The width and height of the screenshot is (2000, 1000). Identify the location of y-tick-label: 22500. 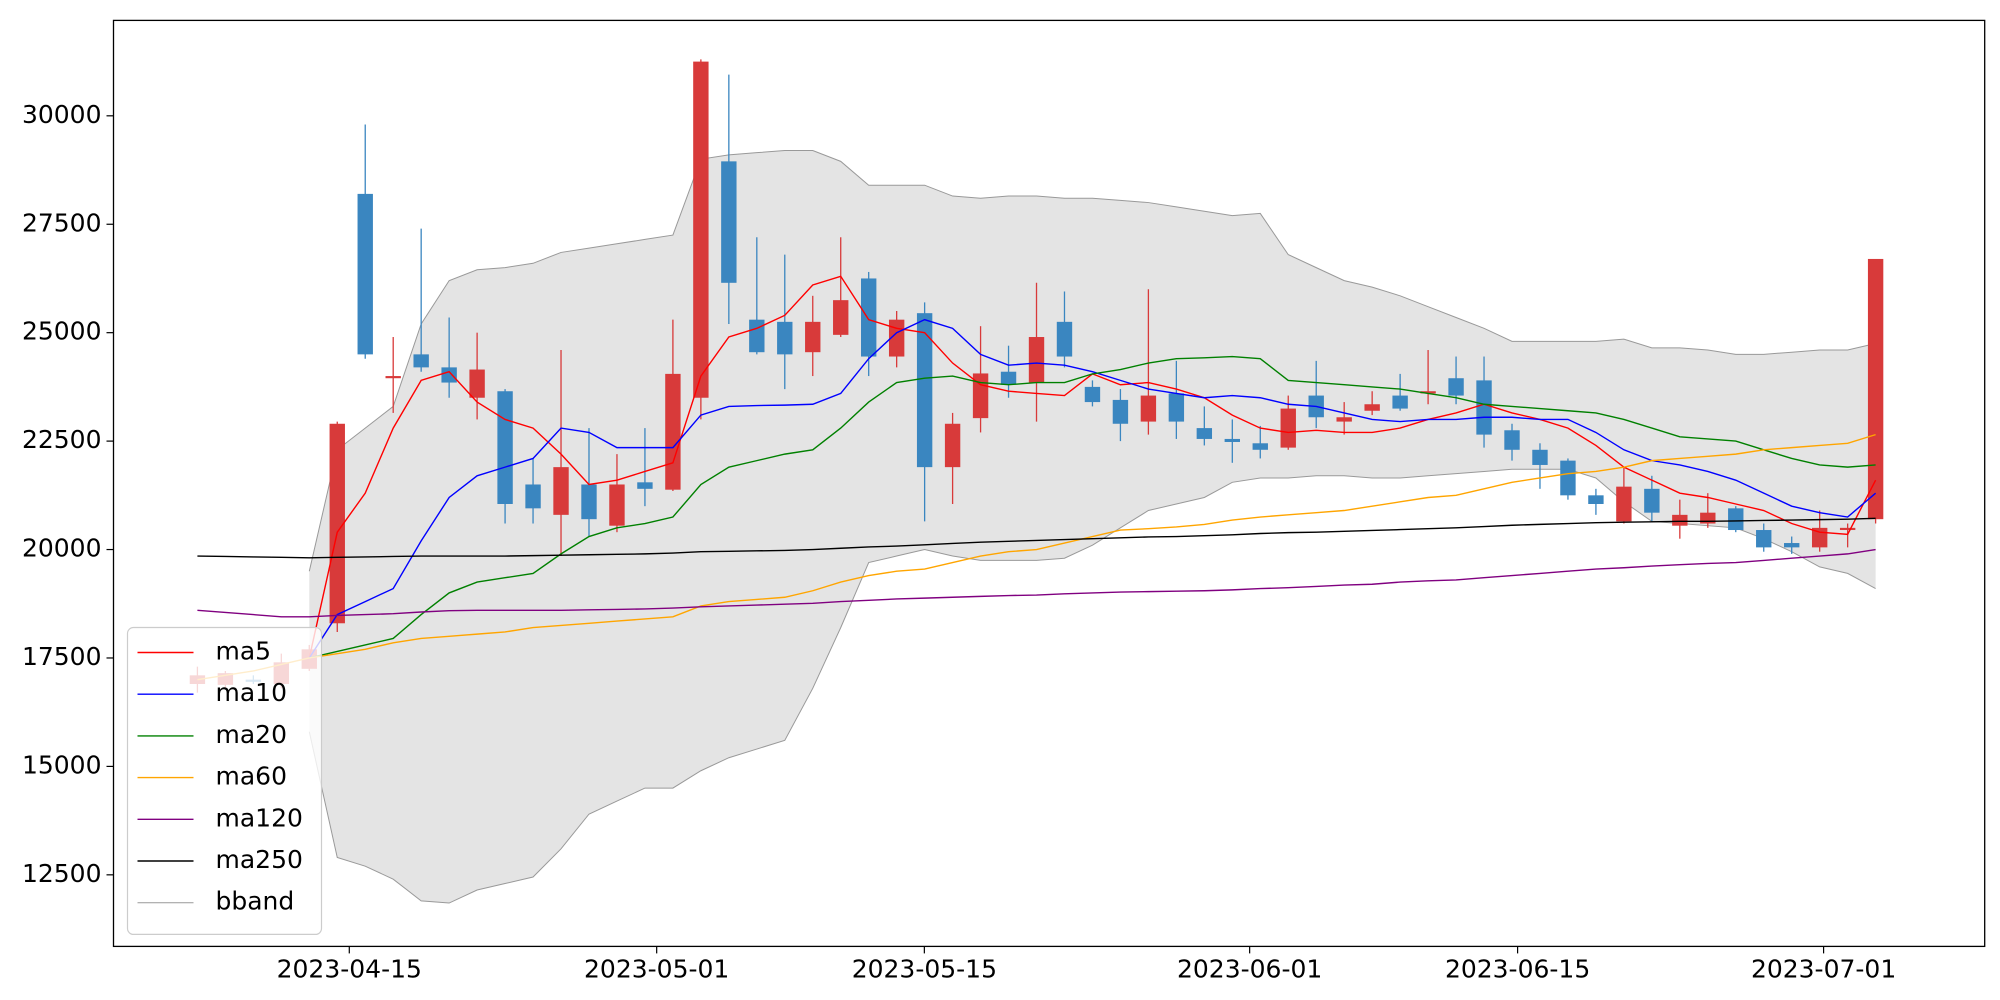
(62, 439).